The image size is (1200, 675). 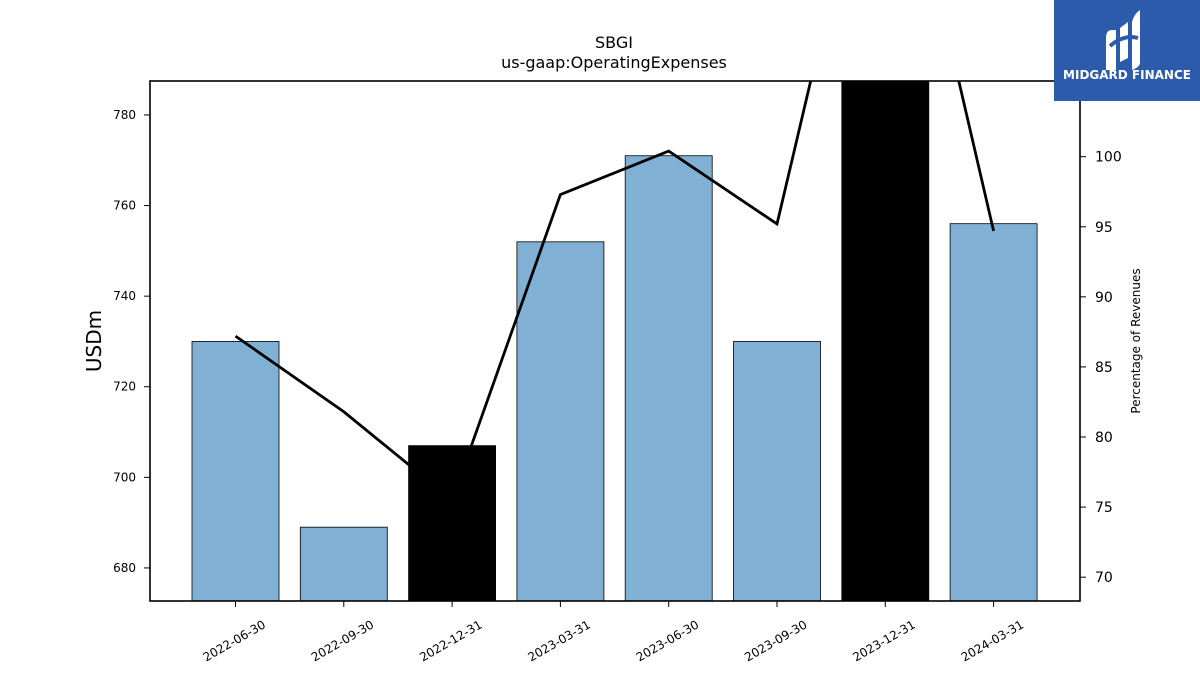 What do you see at coordinates (1127, 75) in the screenshot?
I see `logo-text: MIDGARD FINANCE` at bounding box center [1127, 75].